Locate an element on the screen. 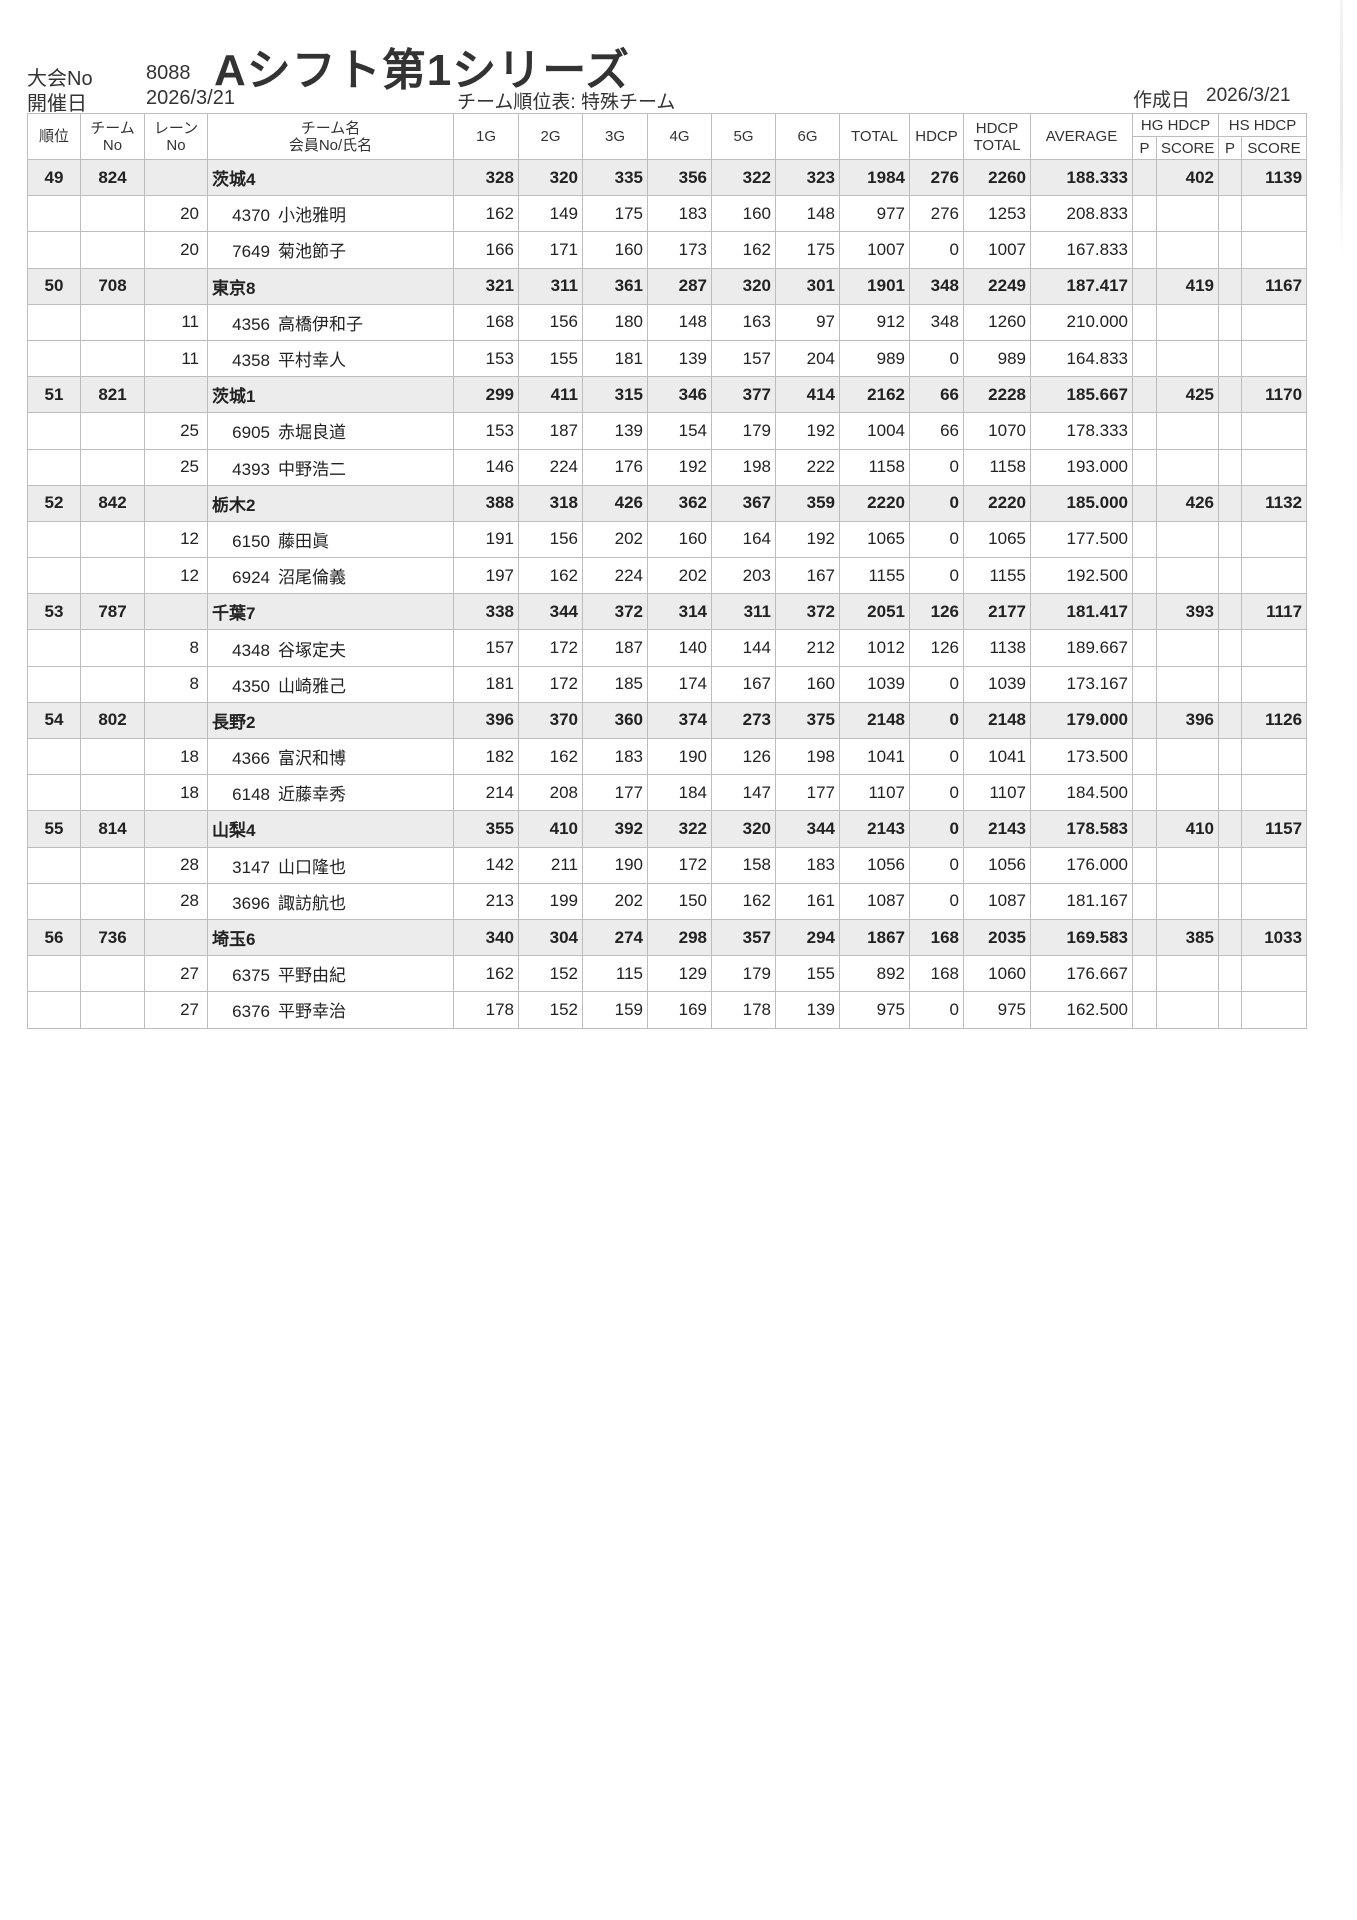 This screenshot has height=1920, width=1357. member-no: 4358 is located at coordinates (251, 361).